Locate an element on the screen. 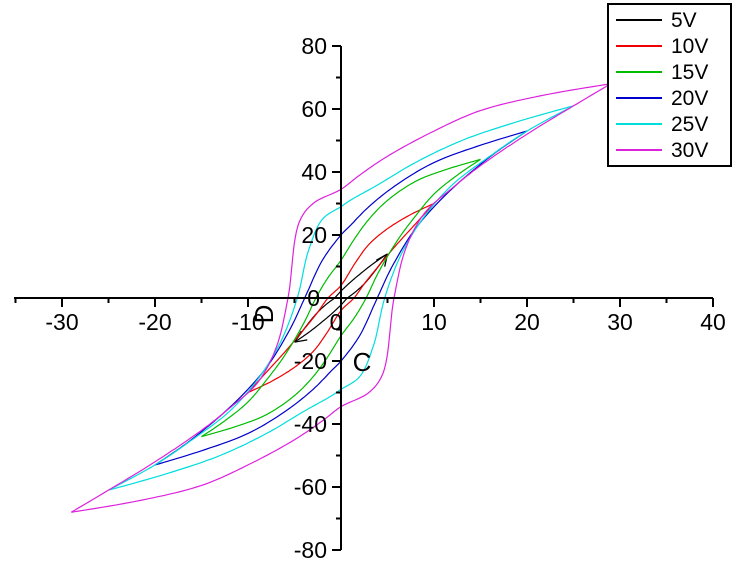  y-axis-title: D is located at coordinates (264, 314).